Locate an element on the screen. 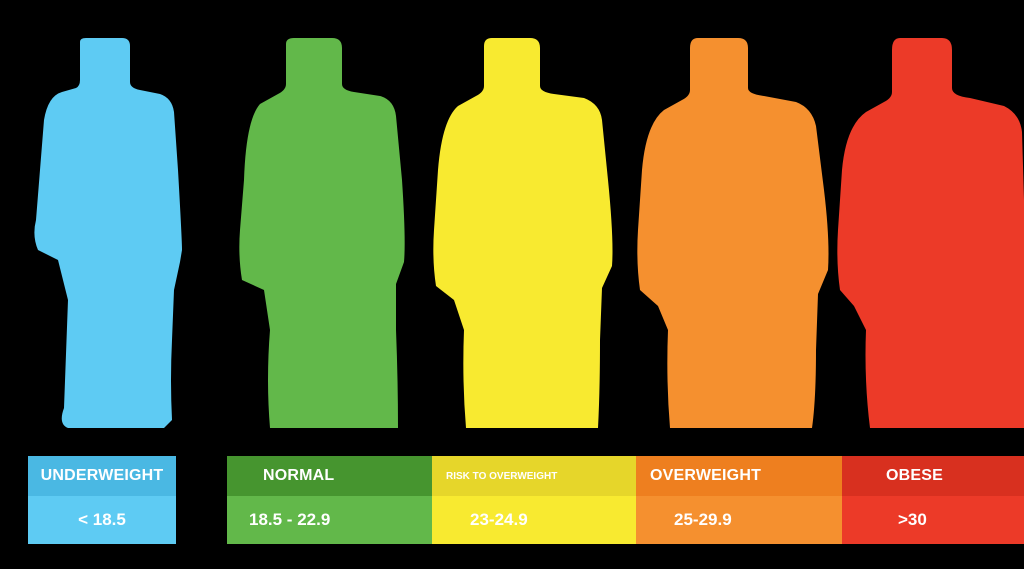 The image size is (1024, 569). silhouette-normal is located at coordinates (322, 233).